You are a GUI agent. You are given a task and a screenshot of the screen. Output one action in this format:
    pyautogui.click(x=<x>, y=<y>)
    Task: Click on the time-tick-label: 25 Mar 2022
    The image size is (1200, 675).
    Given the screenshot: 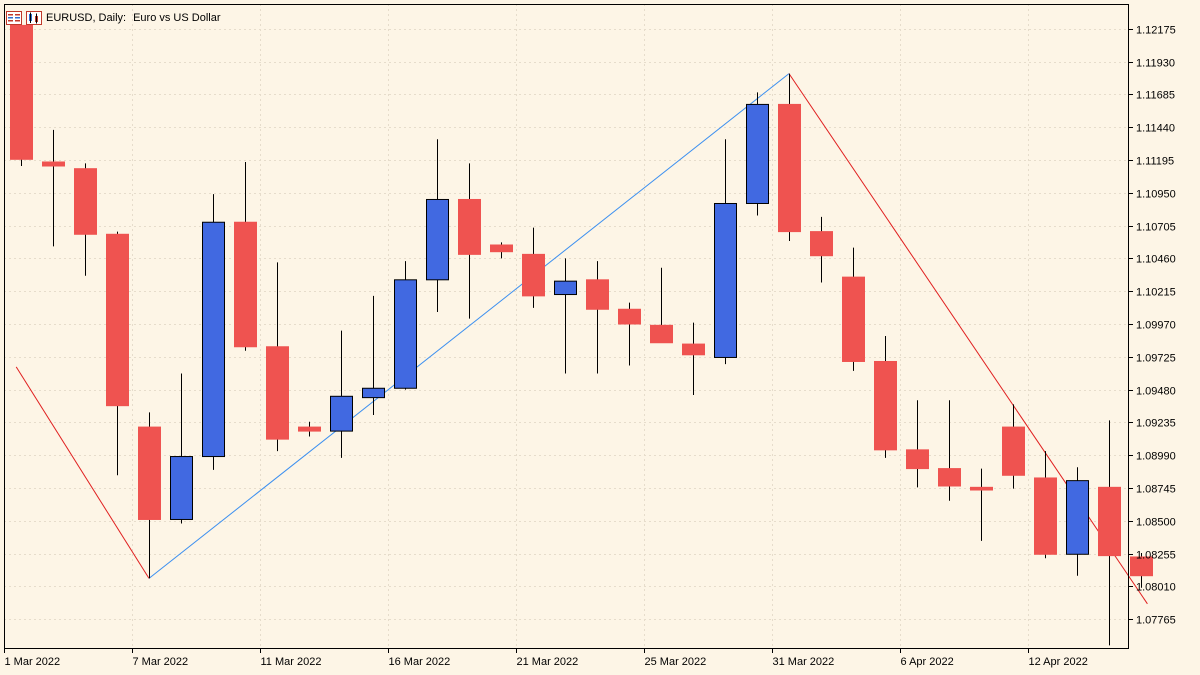 What is the action you would take?
    pyautogui.click(x=676, y=662)
    